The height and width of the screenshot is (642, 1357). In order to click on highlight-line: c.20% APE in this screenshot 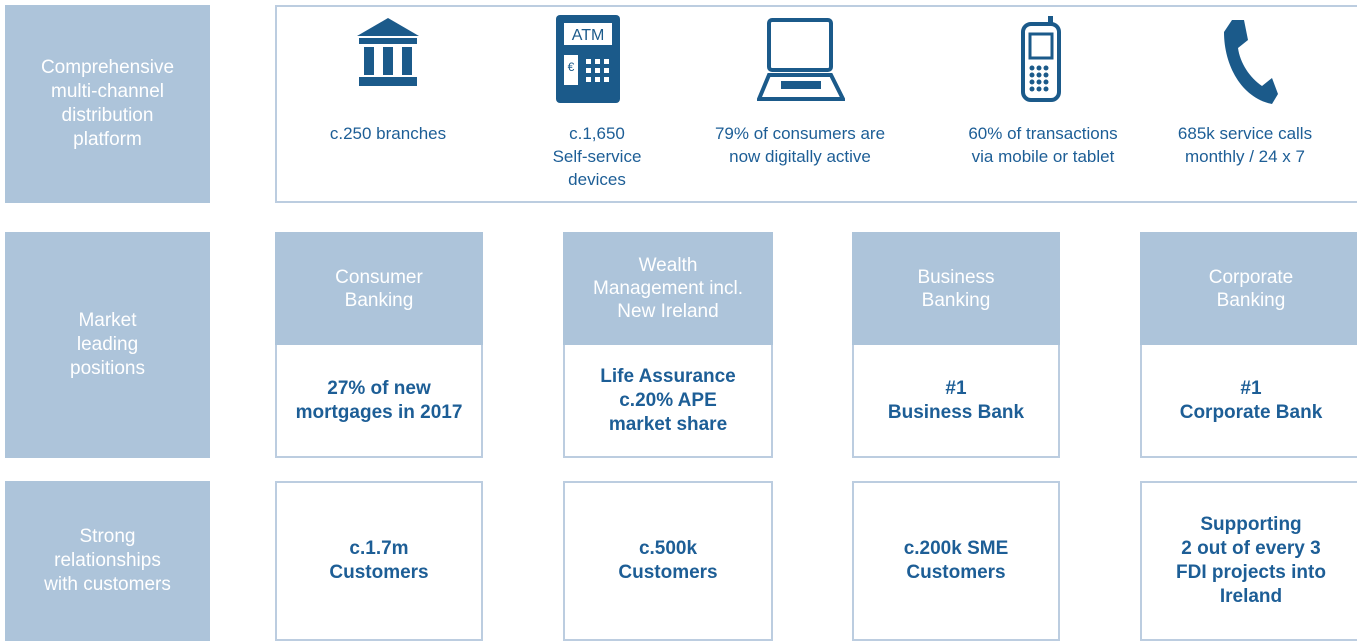, I will do `click(668, 400)`.